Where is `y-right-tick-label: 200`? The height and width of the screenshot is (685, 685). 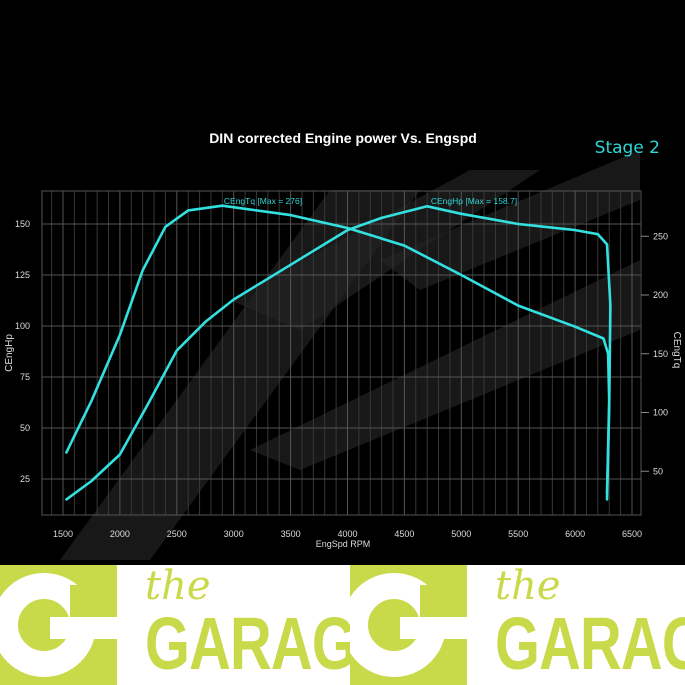 y-right-tick-label: 200 is located at coordinates (660, 295).